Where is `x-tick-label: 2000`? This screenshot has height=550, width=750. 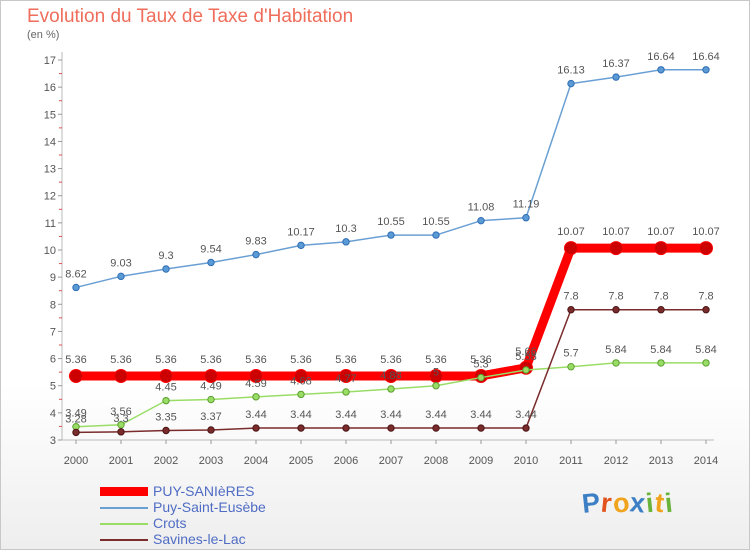 x-tick-label: 2000 is located at coordinates (76, 461).